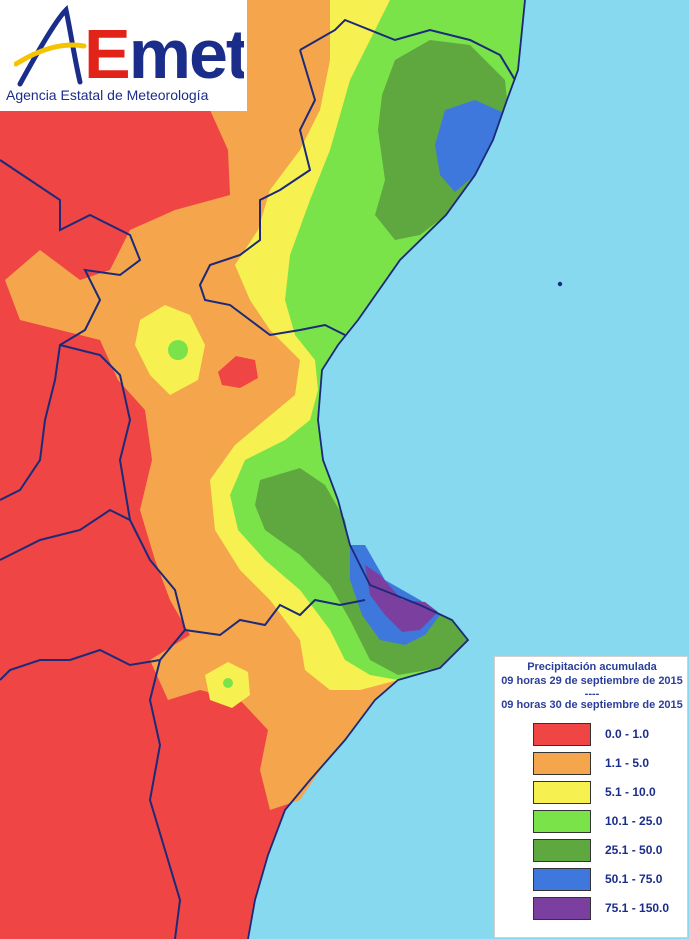 This screenshot has width=689, height=939. I want to click on logo-stroke-blue, so click(50, 46).